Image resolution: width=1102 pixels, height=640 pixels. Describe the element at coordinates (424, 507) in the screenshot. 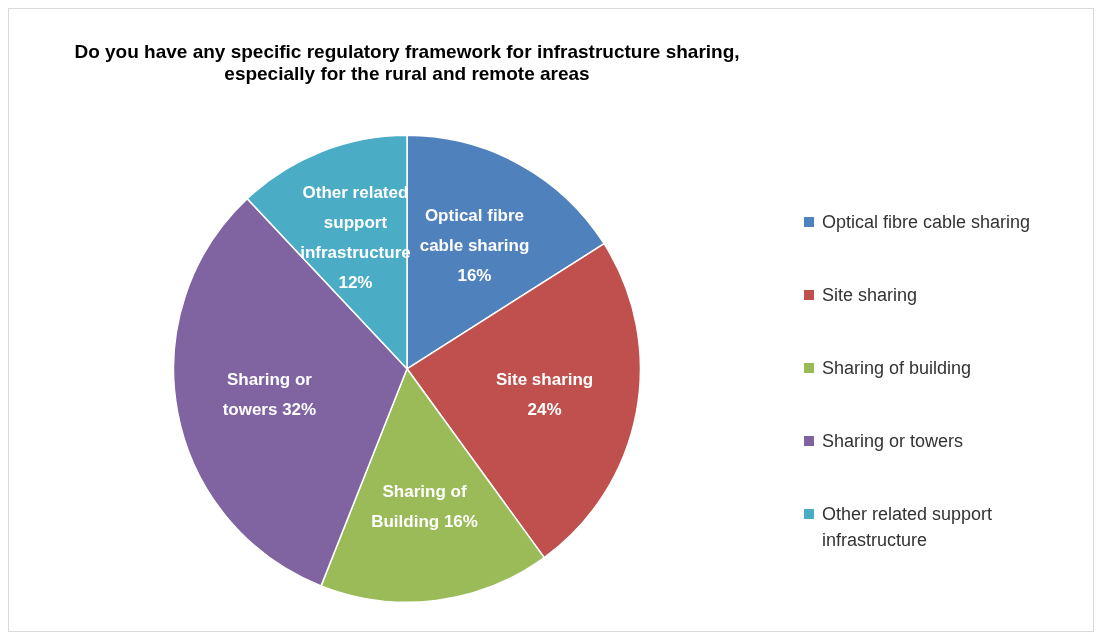

I see `data-label: Sharing of Building 16%` at that location.